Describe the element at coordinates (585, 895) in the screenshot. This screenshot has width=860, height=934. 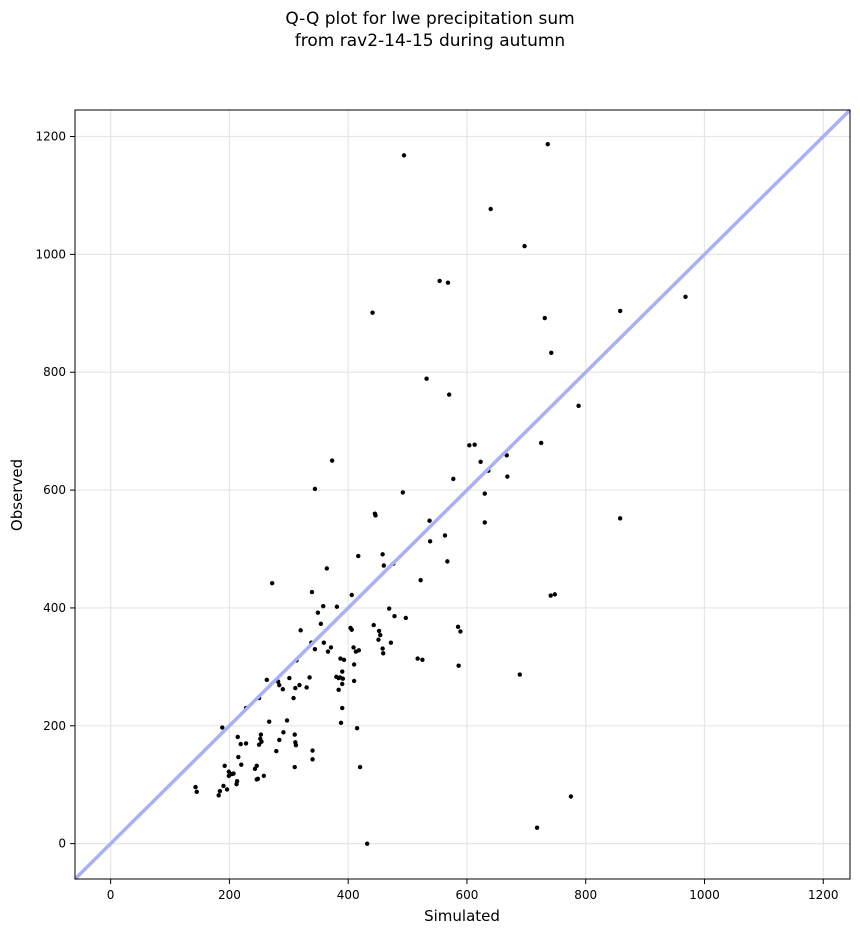
I see `x-tick-label: 800` at that location.